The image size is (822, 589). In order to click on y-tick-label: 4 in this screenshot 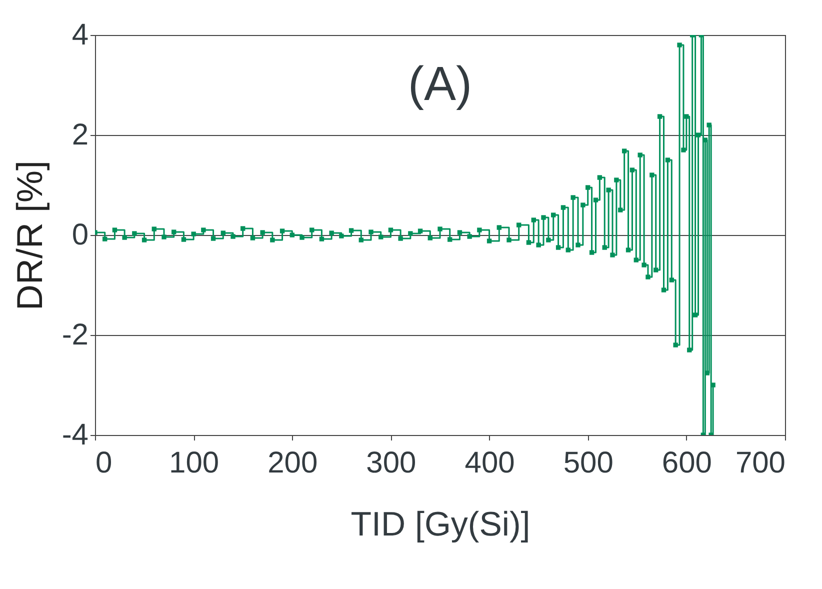, I will do `click(80, 35)`.